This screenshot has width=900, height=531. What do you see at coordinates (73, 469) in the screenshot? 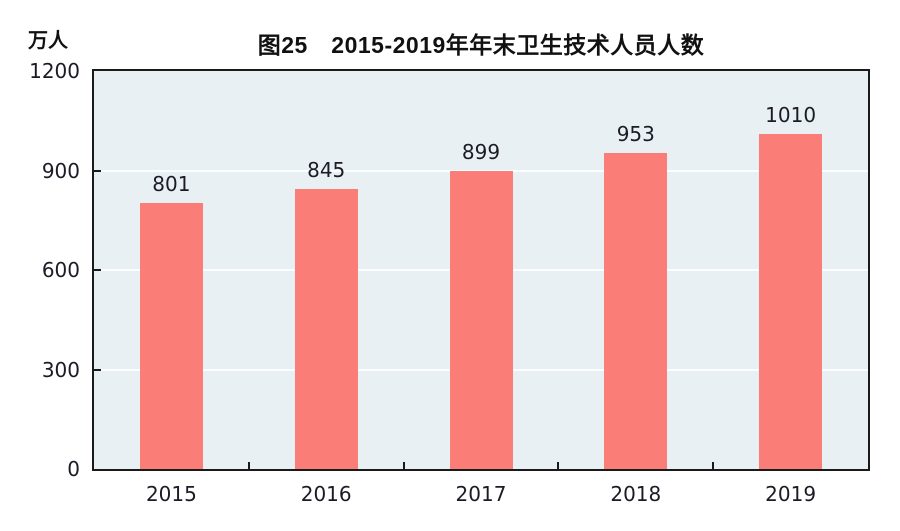
I see `y-tick-label: 0` at bounding box center [73, 469].